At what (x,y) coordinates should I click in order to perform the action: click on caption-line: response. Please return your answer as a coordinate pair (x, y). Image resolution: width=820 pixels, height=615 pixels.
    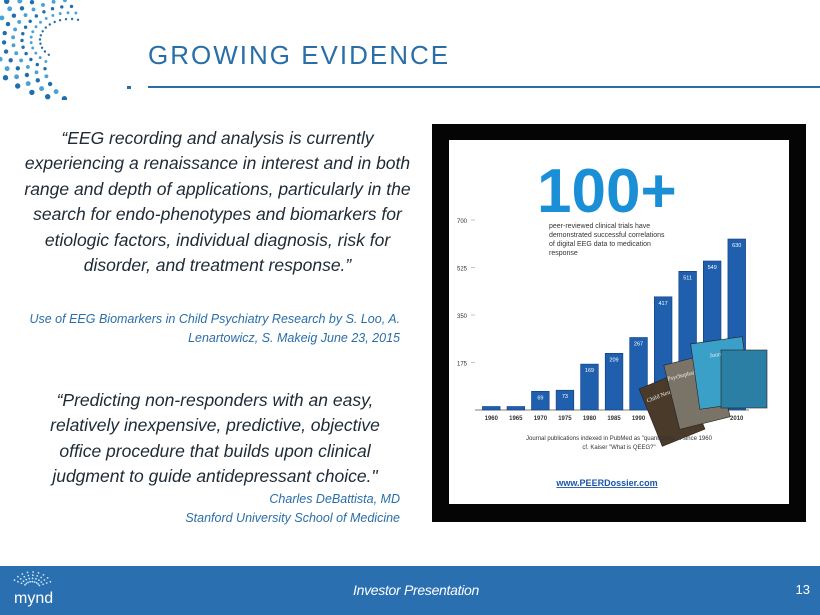
    Looking at the image, I should click on (563, 253).